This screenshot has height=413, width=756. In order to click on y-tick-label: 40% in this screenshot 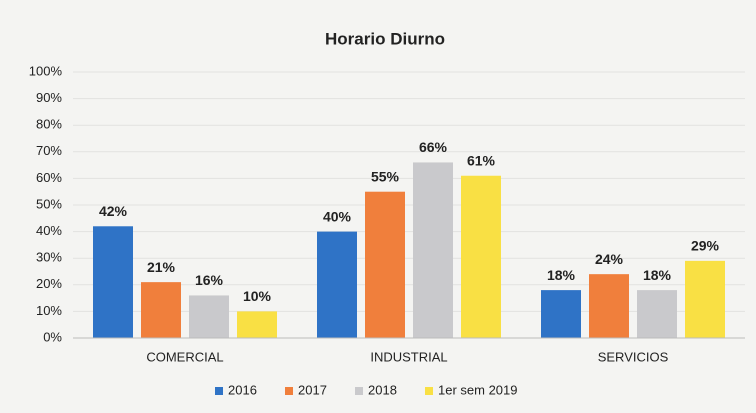, I will do `click(49, 230)`.